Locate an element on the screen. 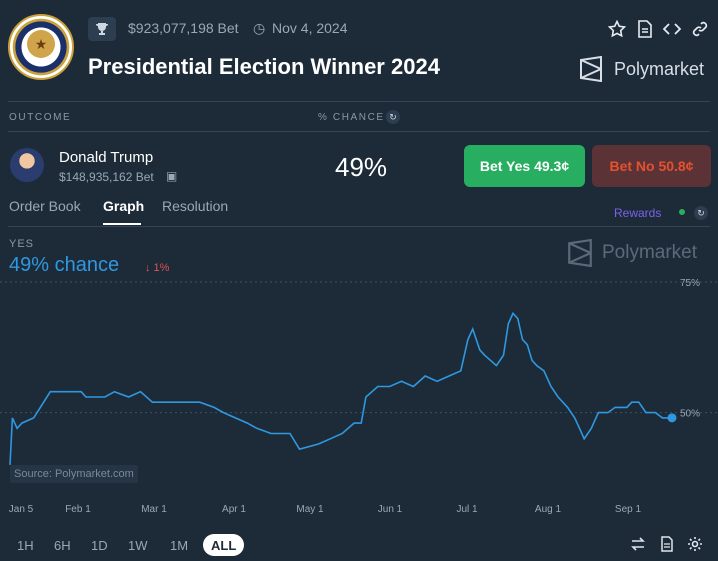 This screenshot has height=561, width=718. x-tick-label: Mar 1 is located at coordinates (154, 509).